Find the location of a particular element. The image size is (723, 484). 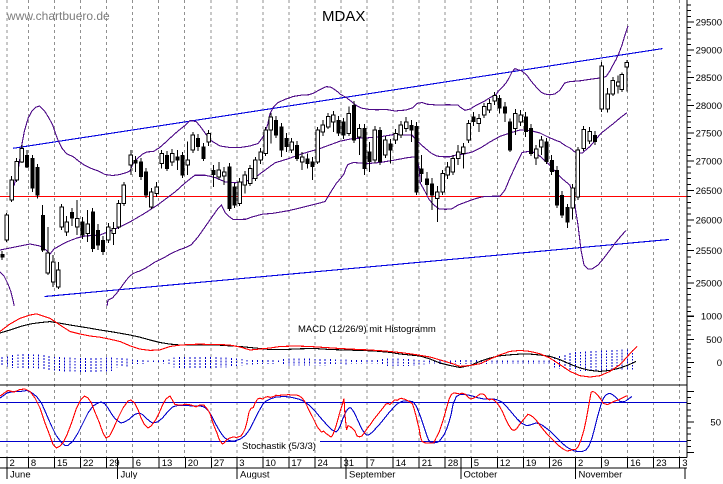

svg-text: 31 is located at coordinates (349, 463).